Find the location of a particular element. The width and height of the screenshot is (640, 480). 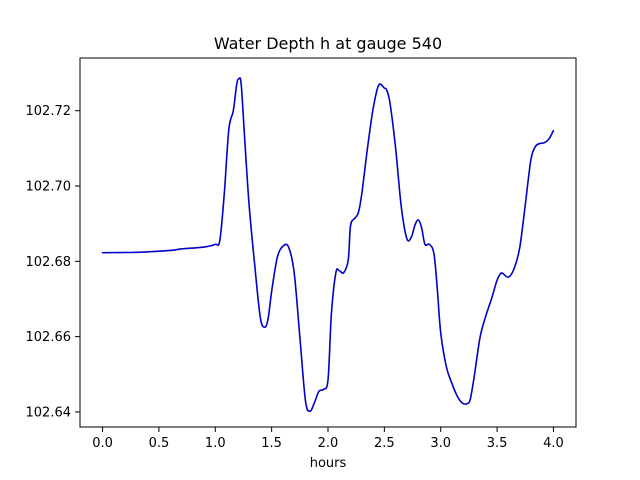

x-axis-ticks: 0.0 0.5 1.0 1.5 2.0 2.5 3.0 3.5 4.0 is located at coordinates (328, 439).